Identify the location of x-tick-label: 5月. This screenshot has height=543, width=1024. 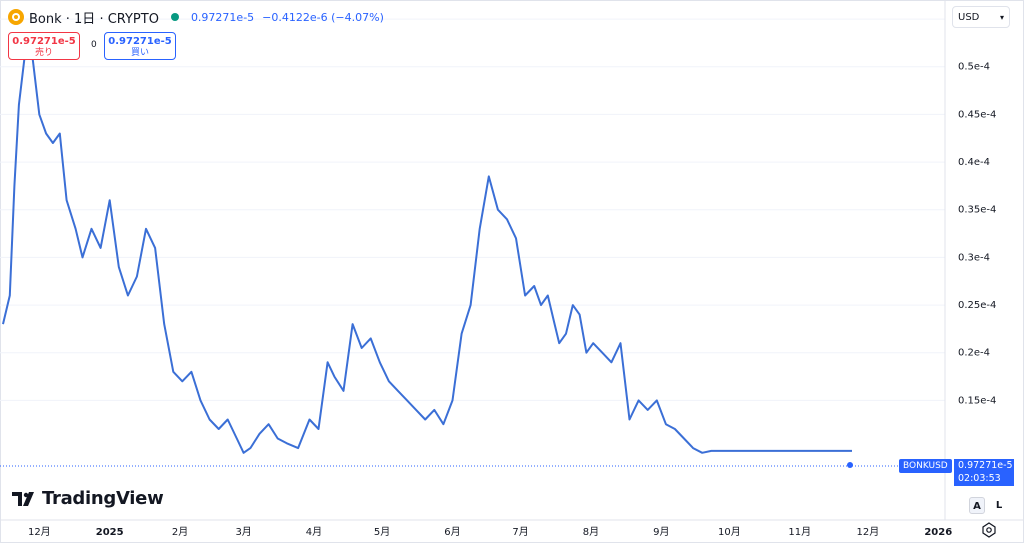
(382, 532).